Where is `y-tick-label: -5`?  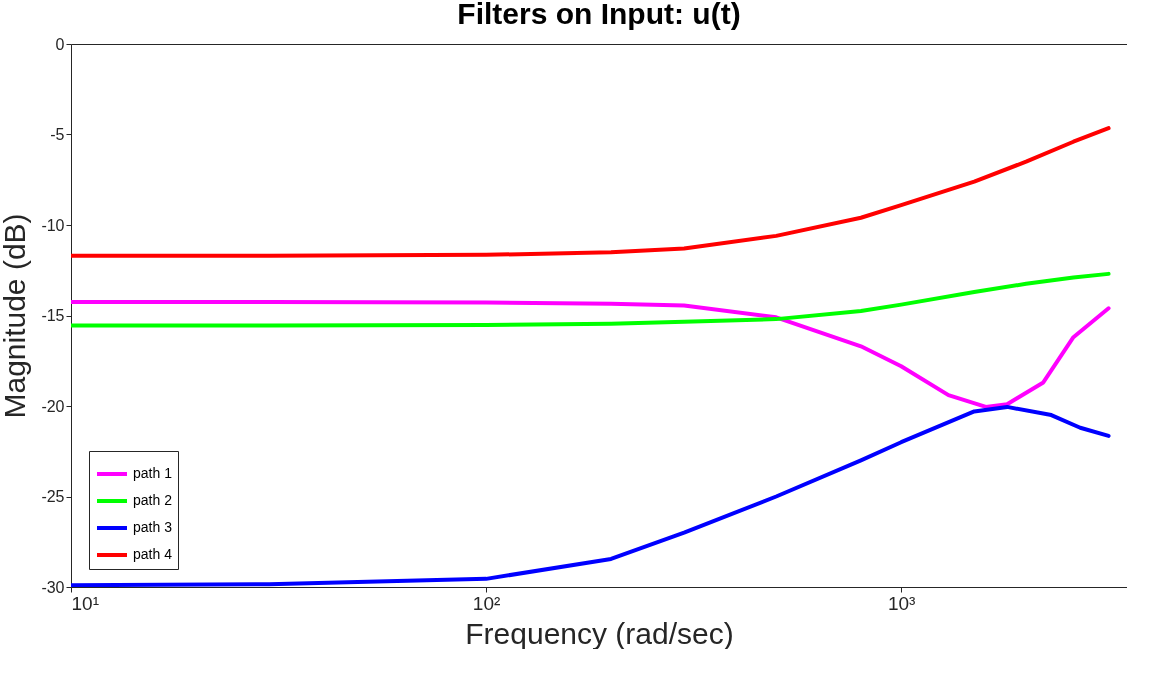 y-tick-label: -5 is located at coordinates (57, 134).